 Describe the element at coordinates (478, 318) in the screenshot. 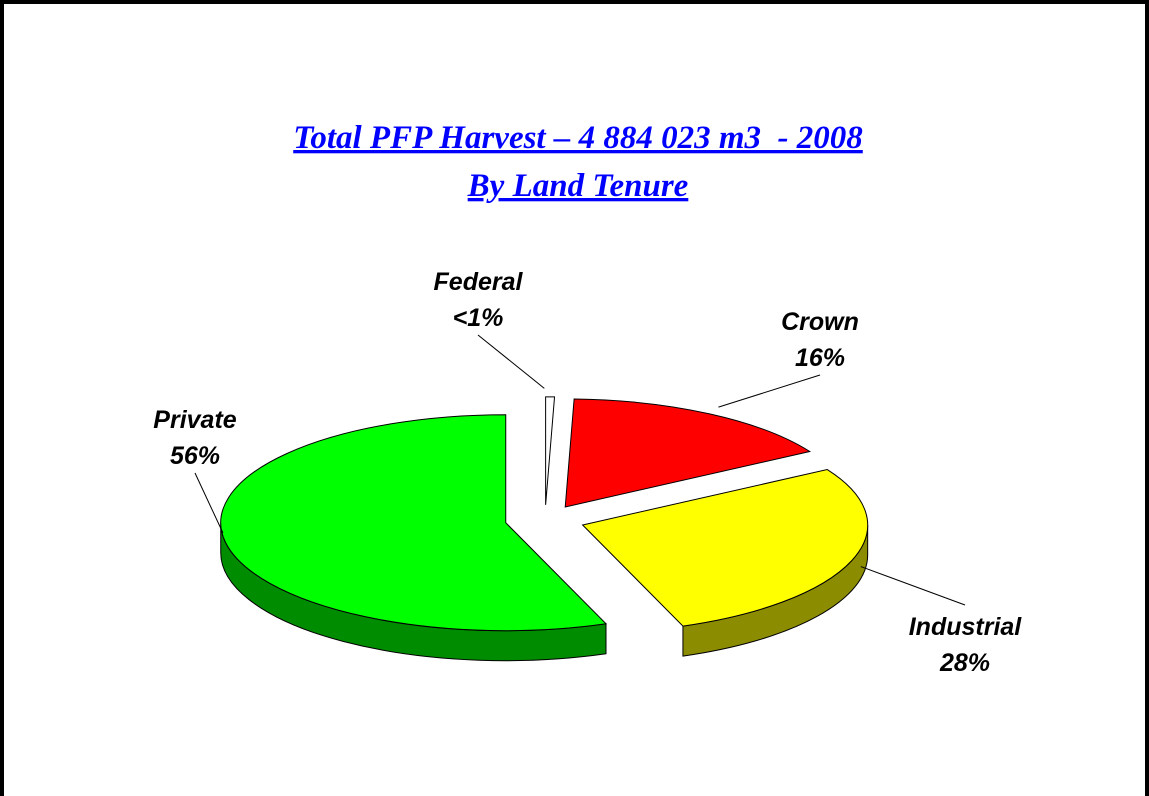

I see `slice-value-label: <1%` at that location.